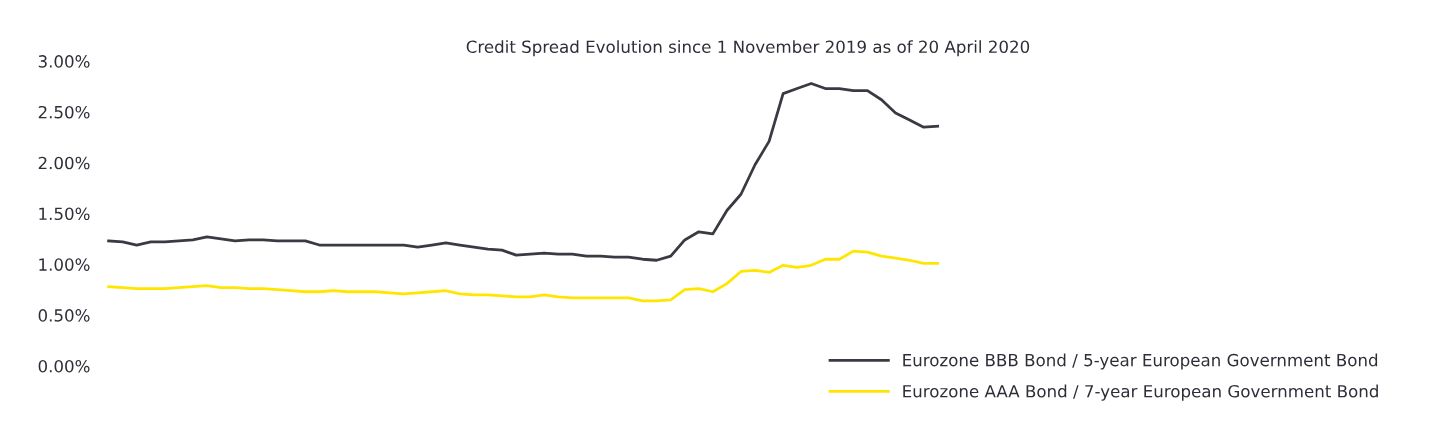  Describe the element at coordinates (64, 61) in the screenshot. I see `y-tick-label: 3.00%` at that location.